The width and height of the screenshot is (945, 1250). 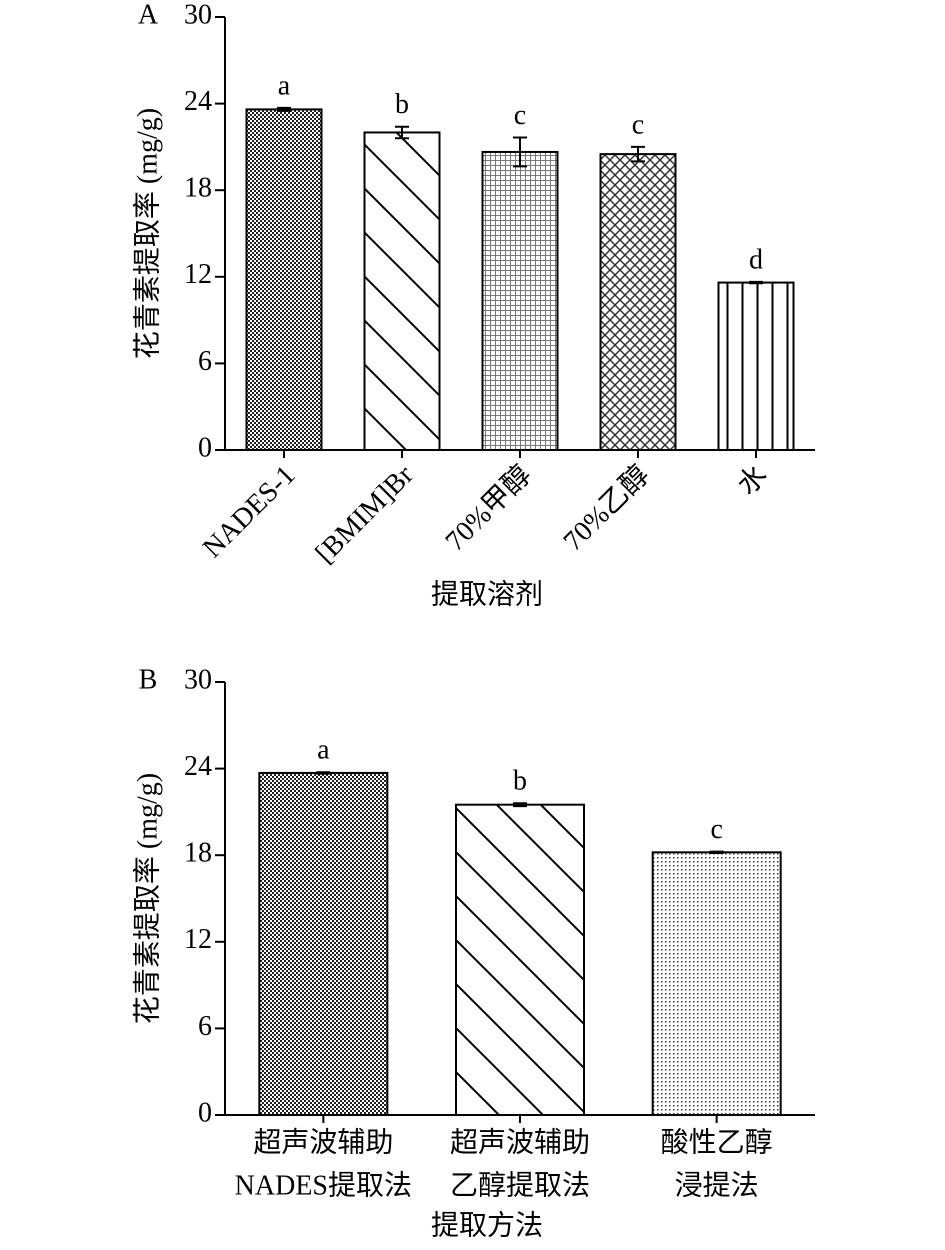 I want to click on x-tick-label: NADES提取法, so click(x=323, y=1185).